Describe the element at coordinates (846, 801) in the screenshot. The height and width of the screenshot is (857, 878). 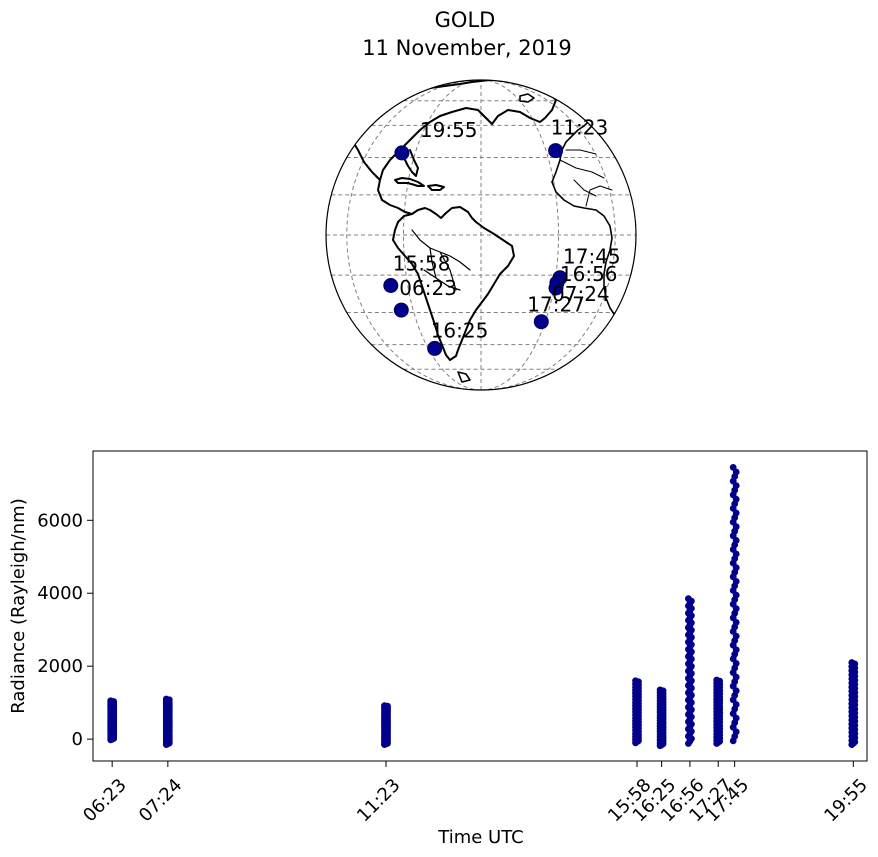
I see `x-tick-label: 19:55` at that location.